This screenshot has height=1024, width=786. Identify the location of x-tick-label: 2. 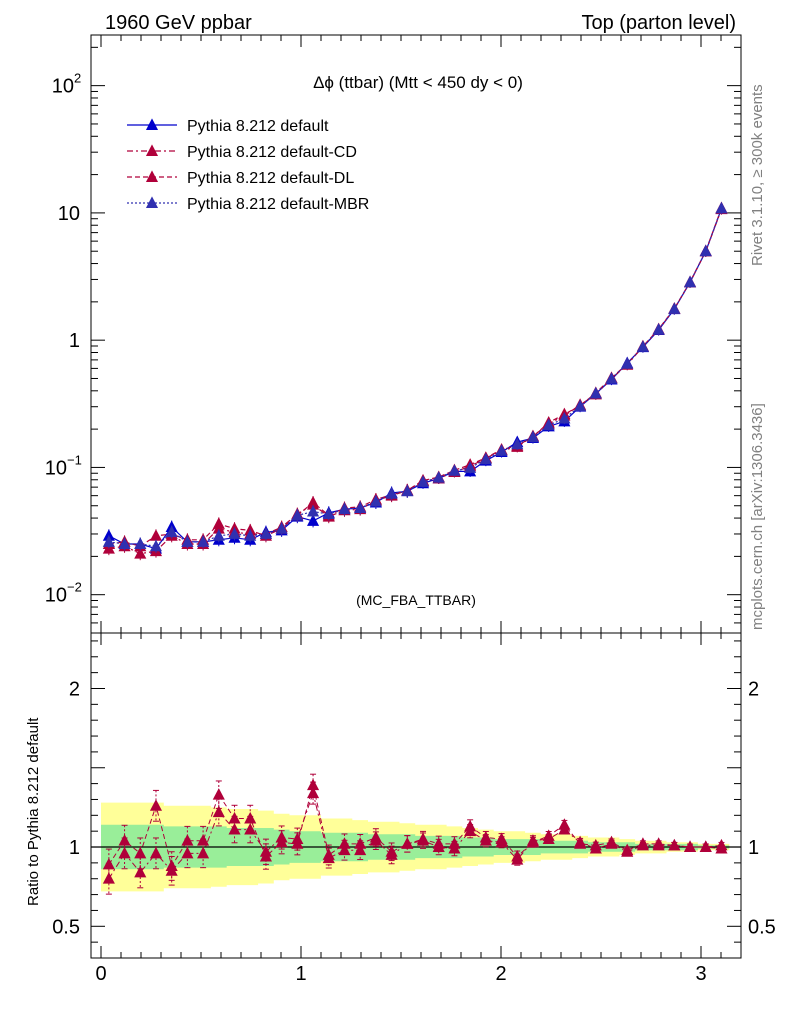
(500, 974).